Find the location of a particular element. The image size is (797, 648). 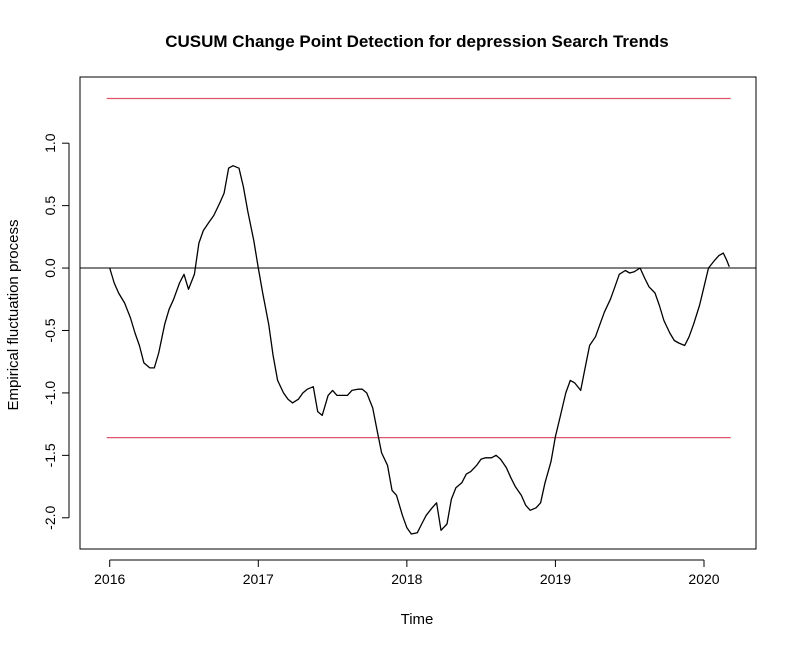

x-tick-label: 2017 is located at coordinates (258, 579).